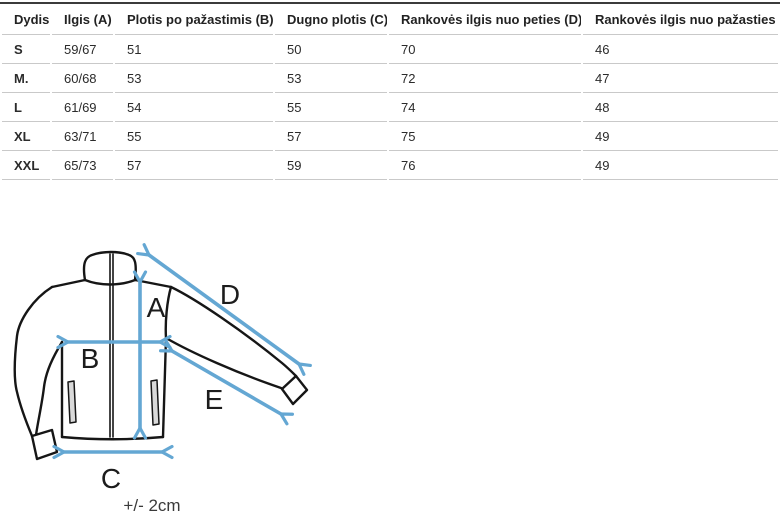 This screenshot has height=529, width=780. Describe the element at coordinates (680, 78) in the screenshot. I see `cell-sleeve-underarm: 47` at that location.